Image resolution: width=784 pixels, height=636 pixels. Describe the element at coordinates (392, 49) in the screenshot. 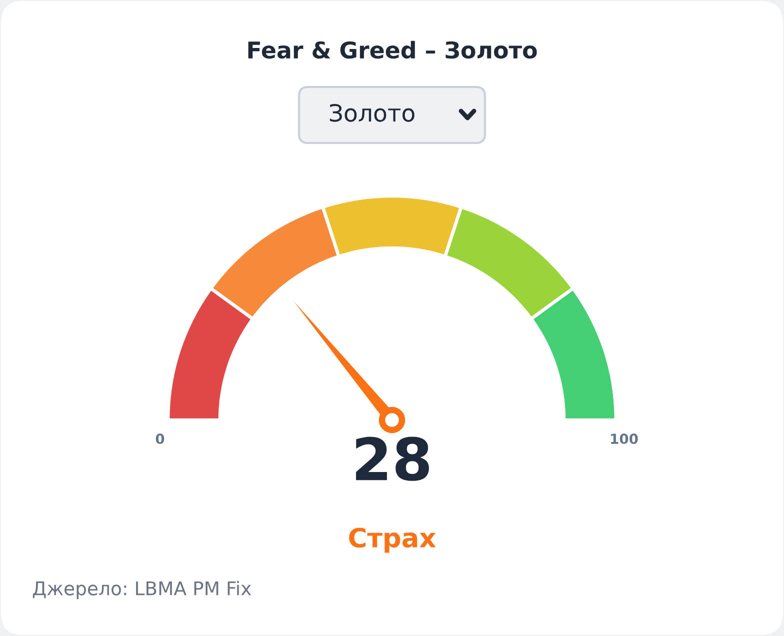

I see `chart-title: Fear & Greed – Золото` at that location.